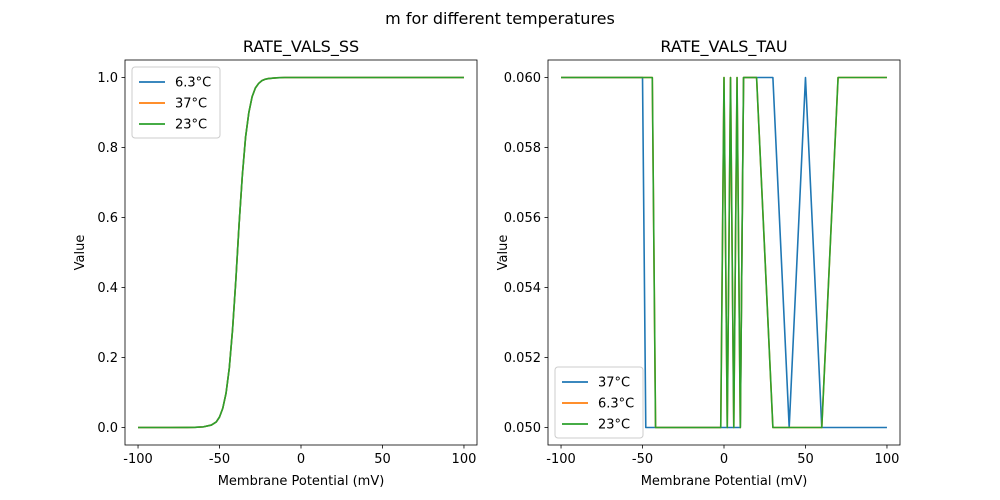 This screenshot has width=1000, height=500. What do you see at coordinates (107, 218) in the screenshot?
I see `y-tick-label: 0.6` at bounding box center [107, 218].